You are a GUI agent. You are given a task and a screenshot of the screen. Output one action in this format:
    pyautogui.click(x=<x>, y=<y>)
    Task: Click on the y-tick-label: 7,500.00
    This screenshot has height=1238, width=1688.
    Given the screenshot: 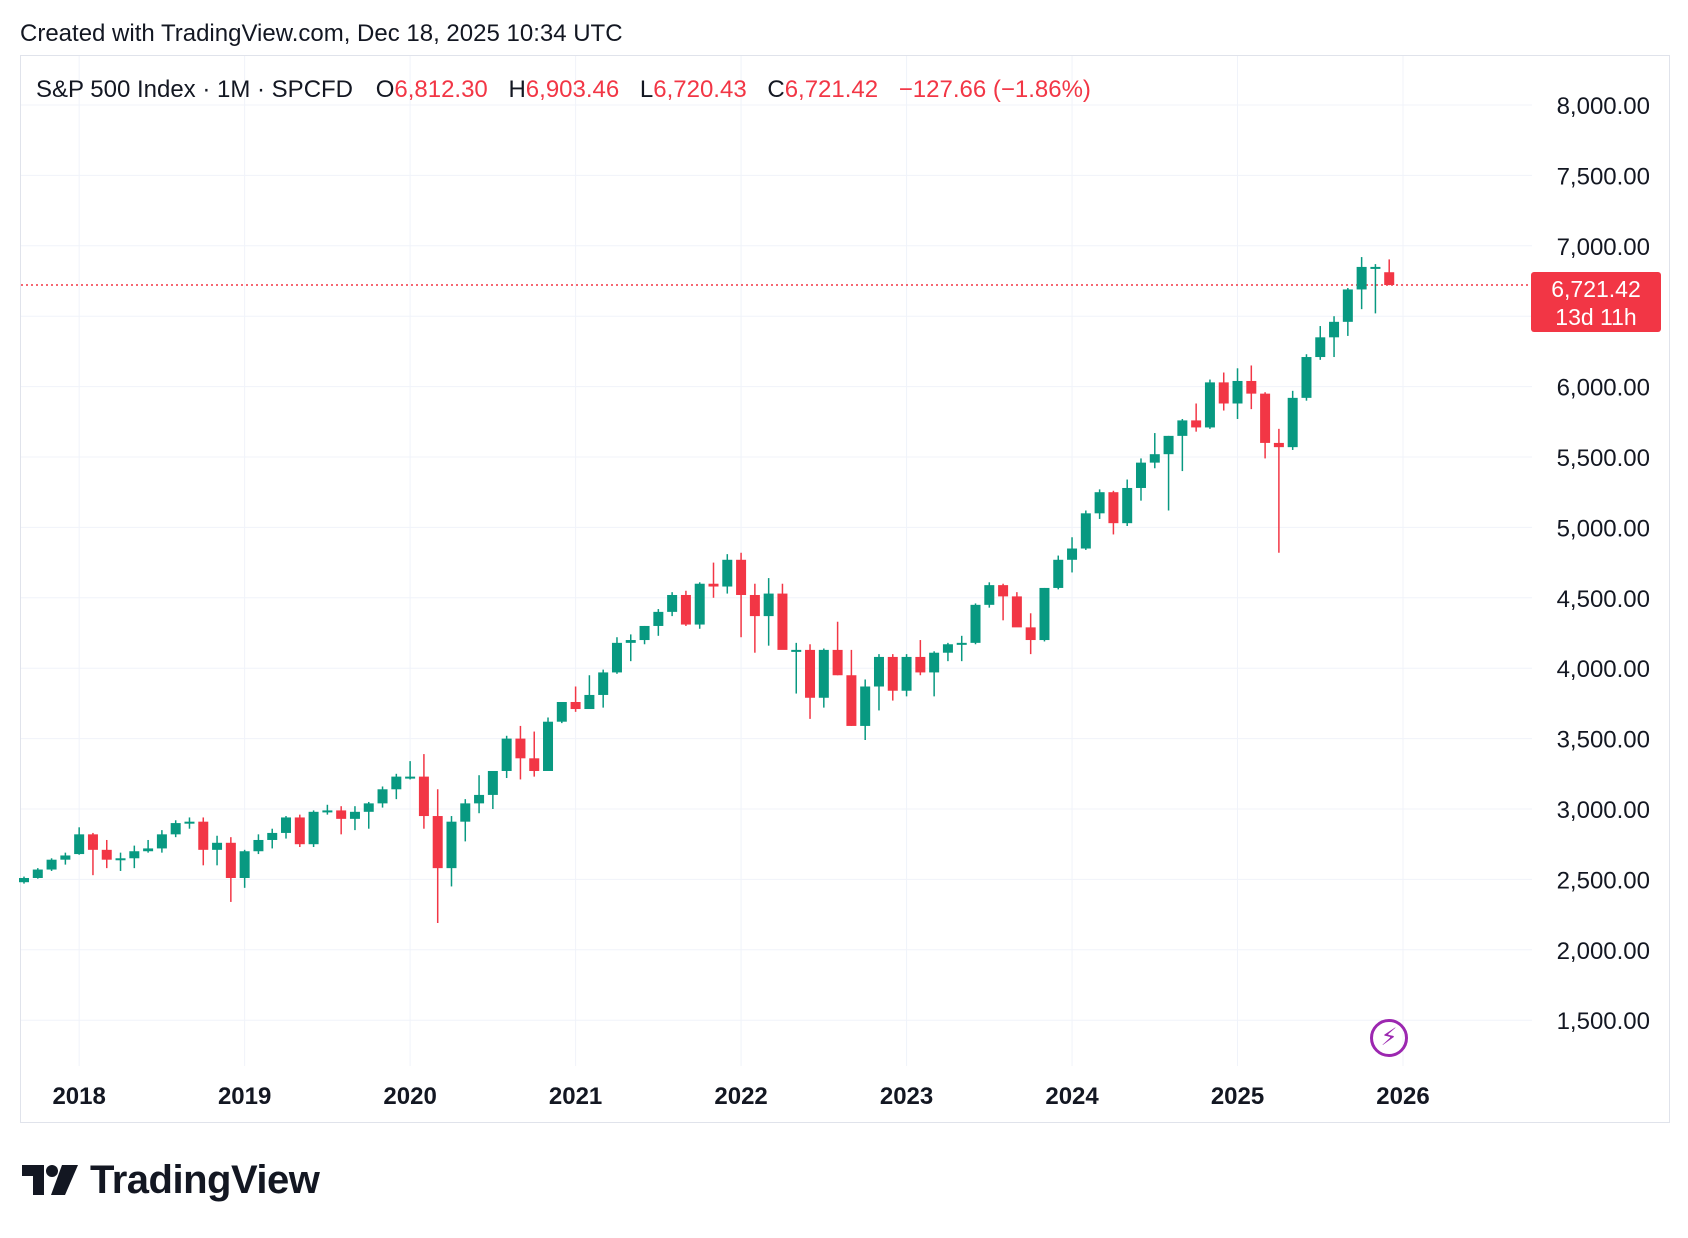 What is the action you would take?
    pyautogui.click(x=1603, y=176)
    